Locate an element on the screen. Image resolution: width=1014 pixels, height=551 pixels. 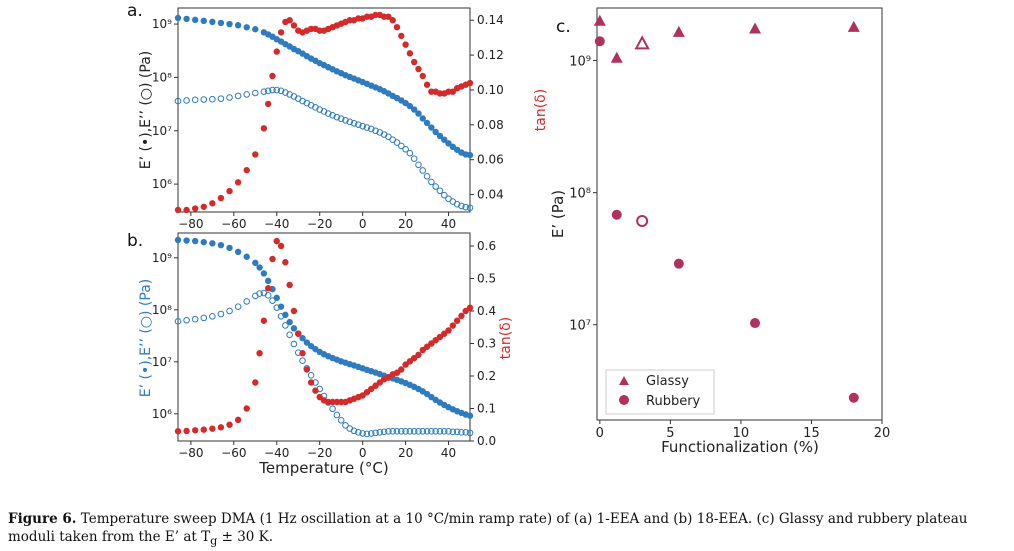
x-tick-label: 10 is located at coordinates (741, 433).